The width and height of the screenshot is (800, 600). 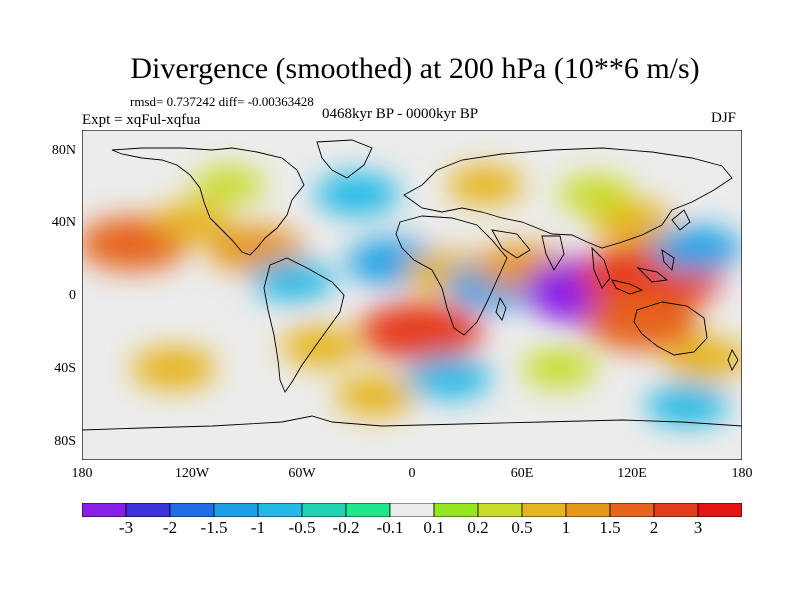 What do you see at coordinates (632, 473) in the screenshot?
I see `lon-label-120e: 120E` at bounding box center [632, 473].